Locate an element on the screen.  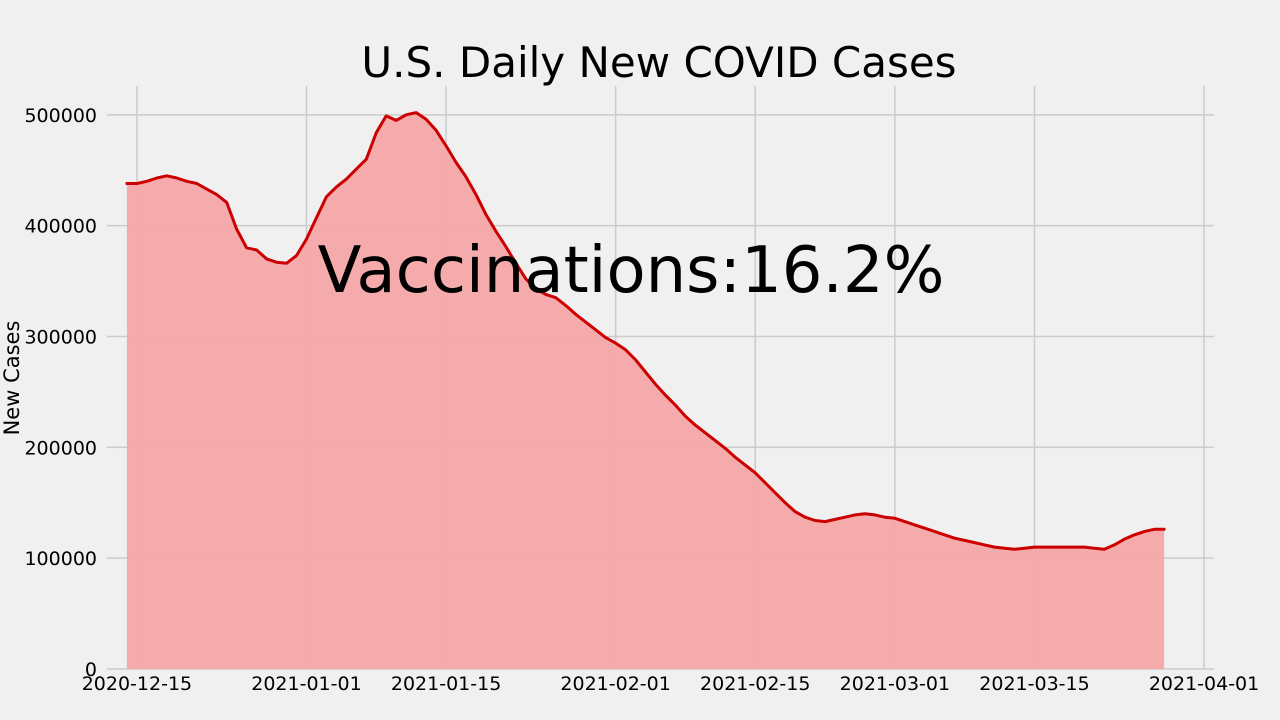
y-tick-label: 100000 is located at coordinates (60, 559).